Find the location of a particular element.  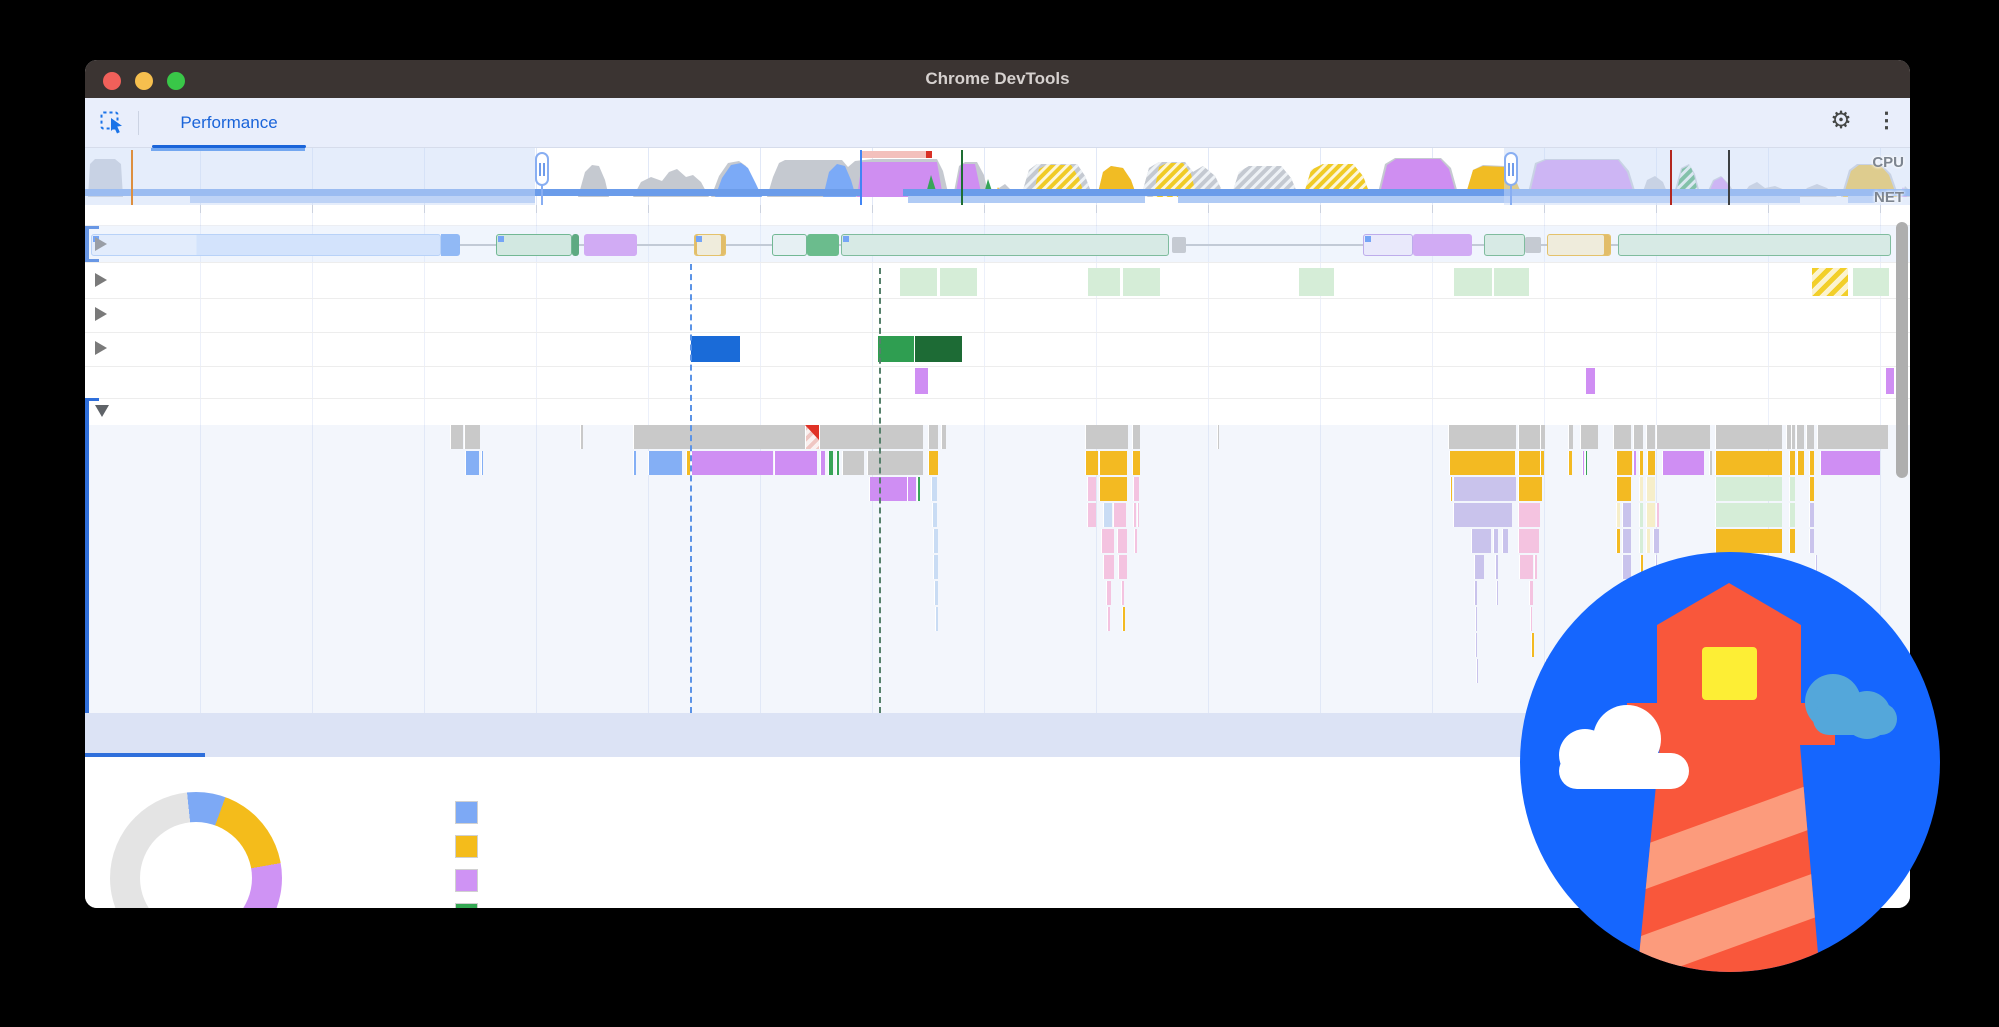

inspect-icon is located at coordinates (112, 123).